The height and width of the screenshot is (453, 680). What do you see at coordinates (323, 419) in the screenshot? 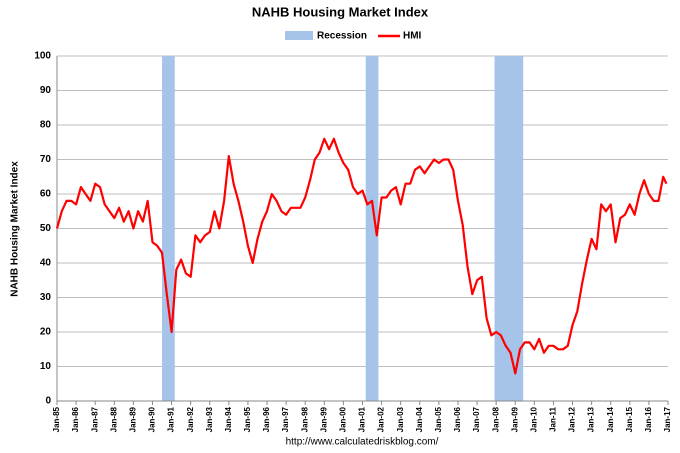
I see `x-tick-label: Jan-99` at bounding box center [323, 419].